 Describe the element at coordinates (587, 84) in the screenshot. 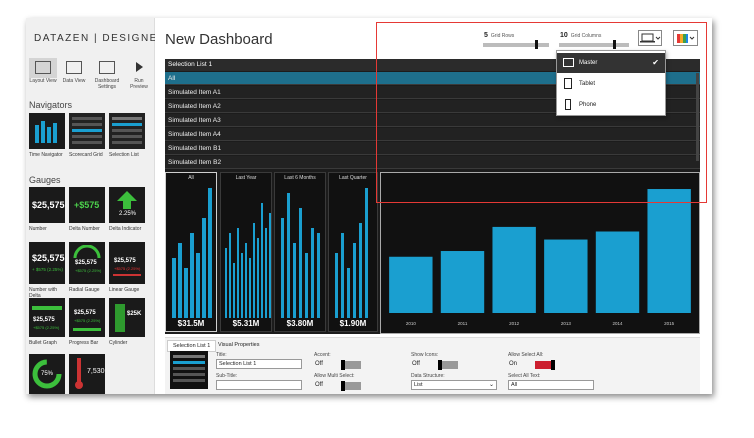

I see `device-option-label: Tablet` at that location.